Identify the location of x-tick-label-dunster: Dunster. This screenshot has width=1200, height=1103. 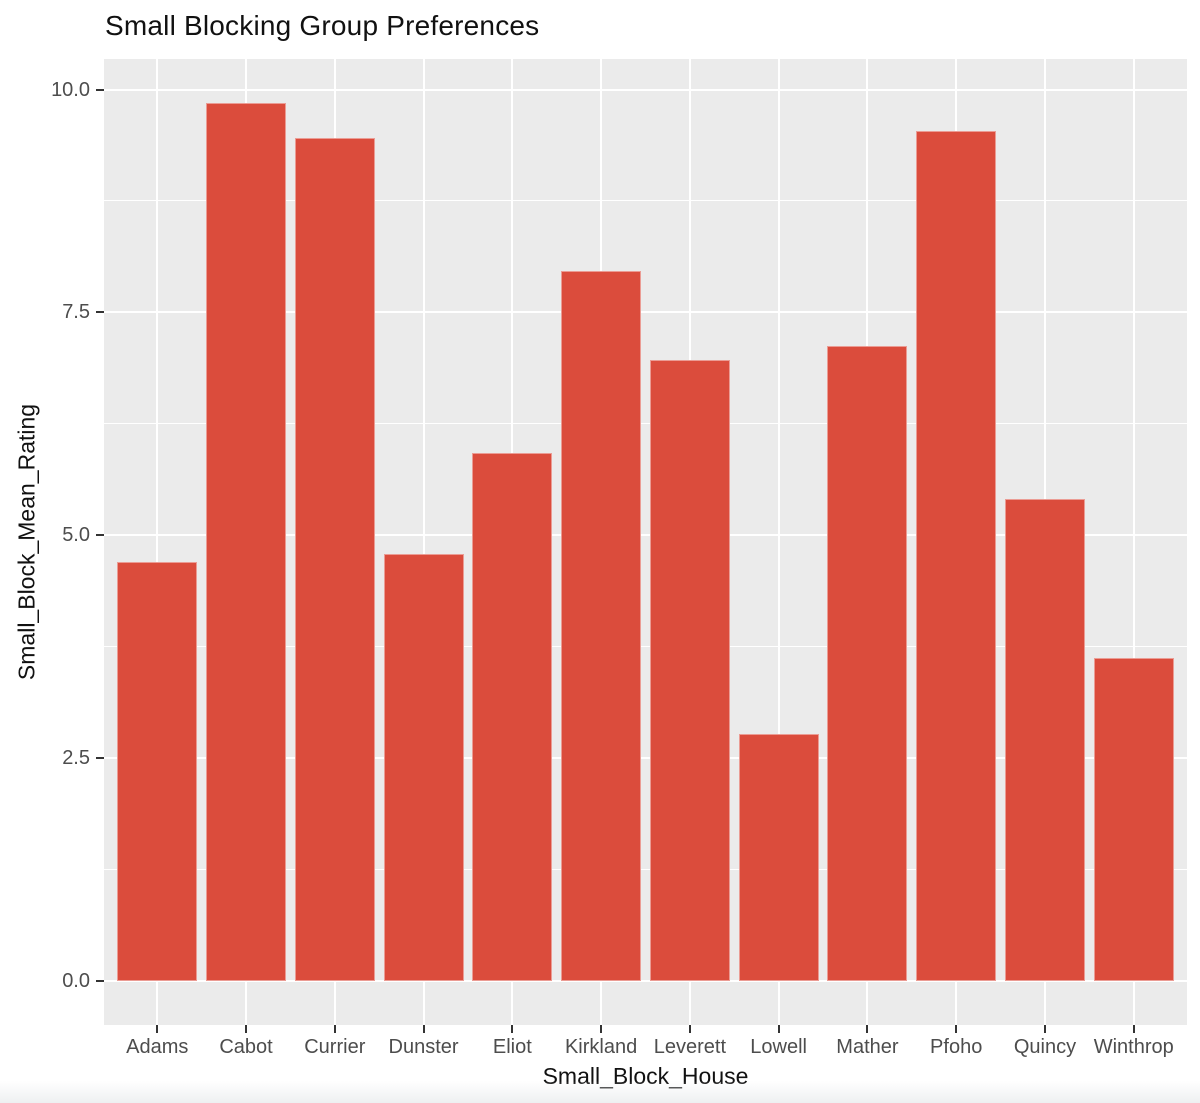
(423, 1047).